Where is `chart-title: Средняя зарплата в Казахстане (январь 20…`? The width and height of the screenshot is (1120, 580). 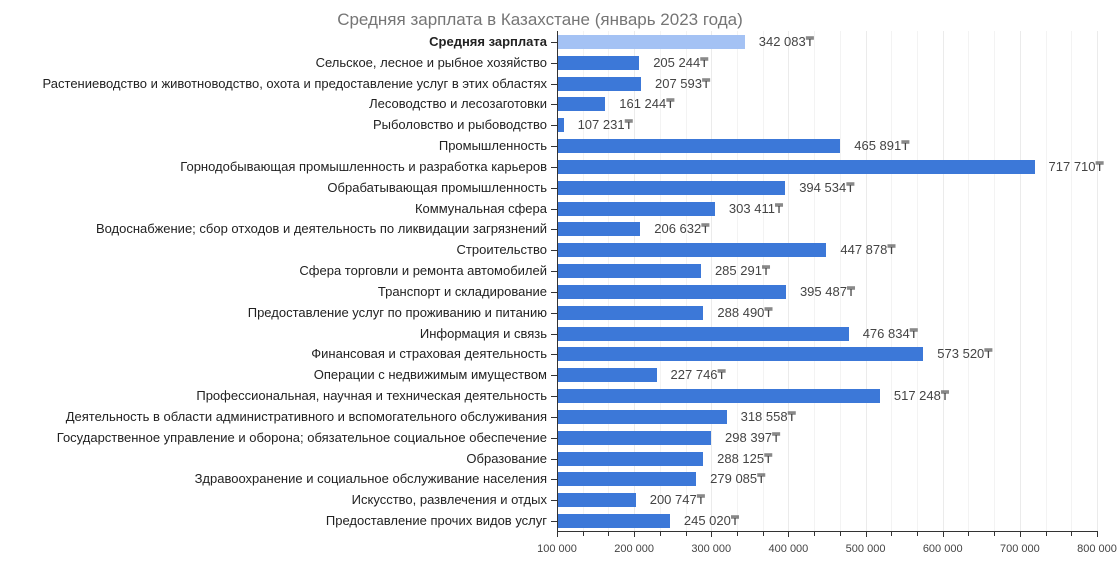
chart-title: Средняя зарплата в Казахстане (январь 20… is located at coordinates (540, 19).